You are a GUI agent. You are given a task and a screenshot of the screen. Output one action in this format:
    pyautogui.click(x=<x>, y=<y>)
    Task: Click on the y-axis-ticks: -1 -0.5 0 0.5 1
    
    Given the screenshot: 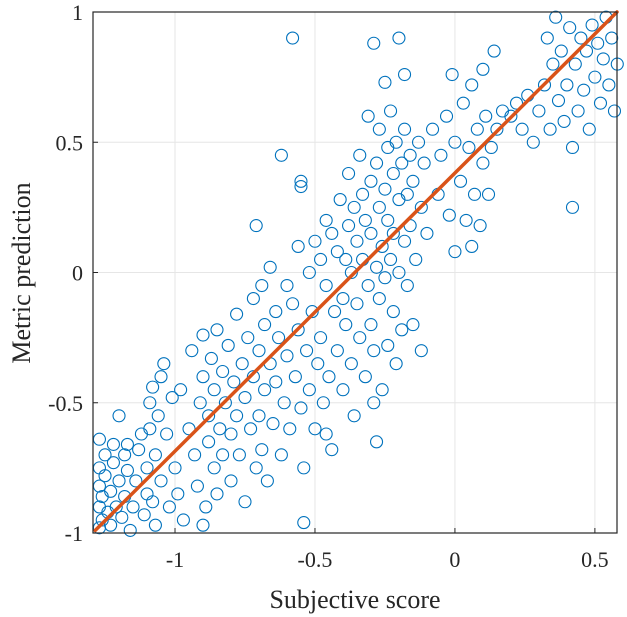 What is the action you would take?
    pyautogui.click(x=73, y=273)
    